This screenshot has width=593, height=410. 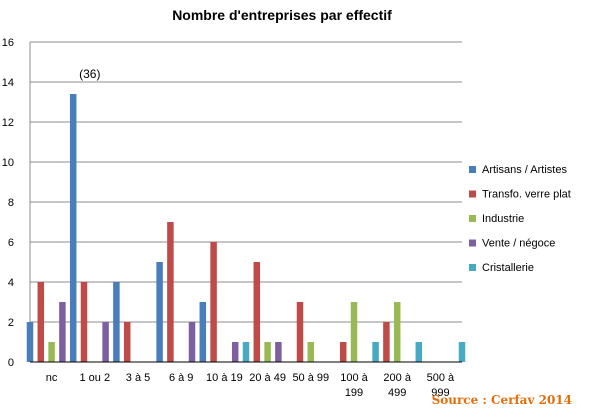 What do you see at coordinates (11, 323) in the screenshot?
I see `y-tick-label: 2` at bounding box center [11, 323].